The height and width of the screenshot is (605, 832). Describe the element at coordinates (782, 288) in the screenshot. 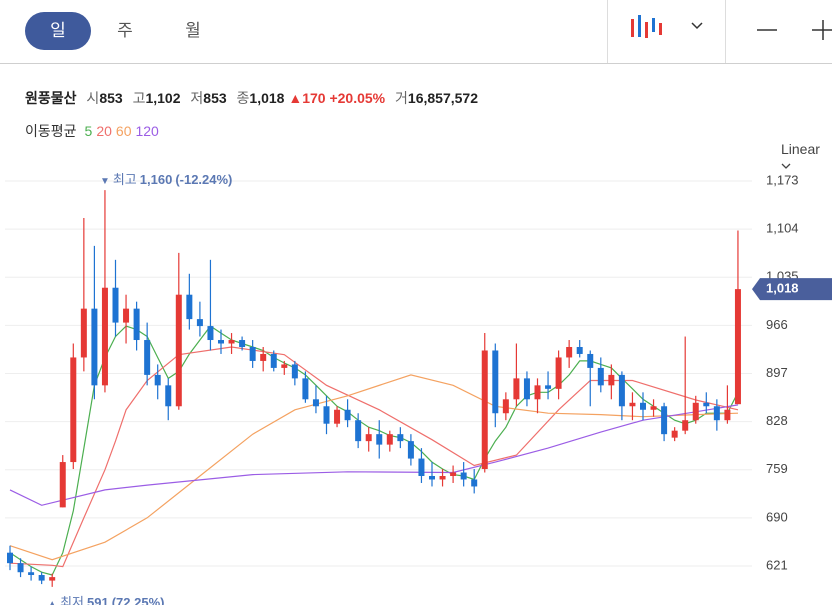

I see `price-tag-label: 1,018` at that location.